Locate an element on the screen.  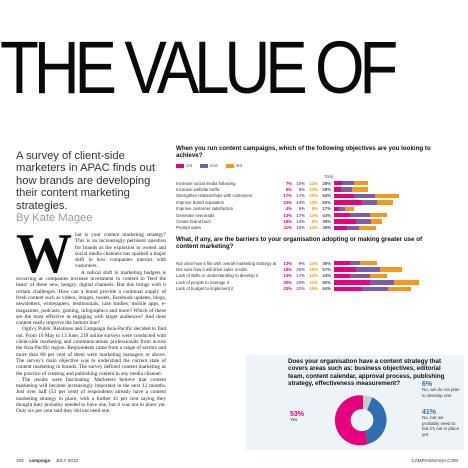
row-label: Generate new leads is located at coordinates (195, 215).